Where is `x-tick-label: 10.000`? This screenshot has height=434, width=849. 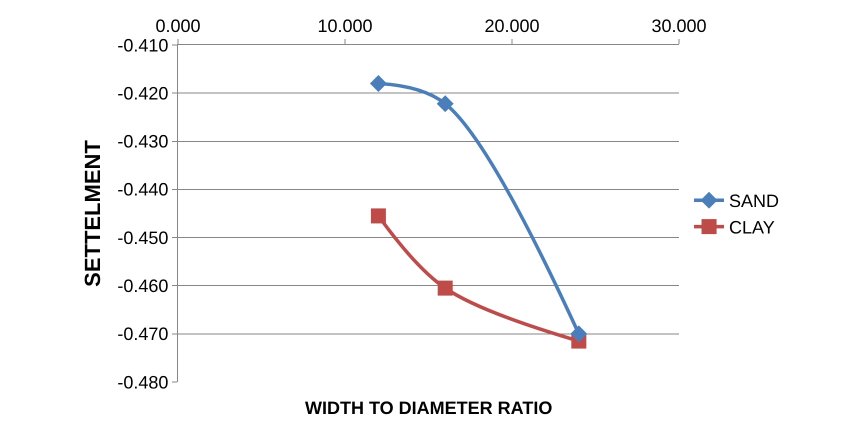 x-tick-label: 10.000 is located at coordinates (345, 26).